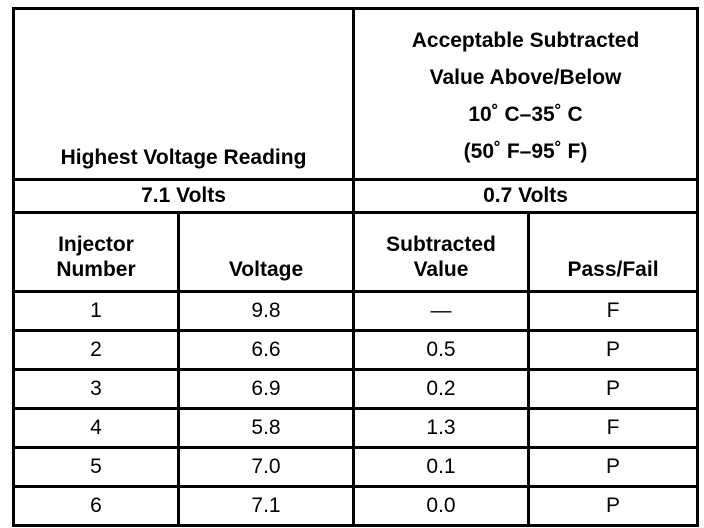  I want to click on voltage-cell: 7.0, so click(266, 467).